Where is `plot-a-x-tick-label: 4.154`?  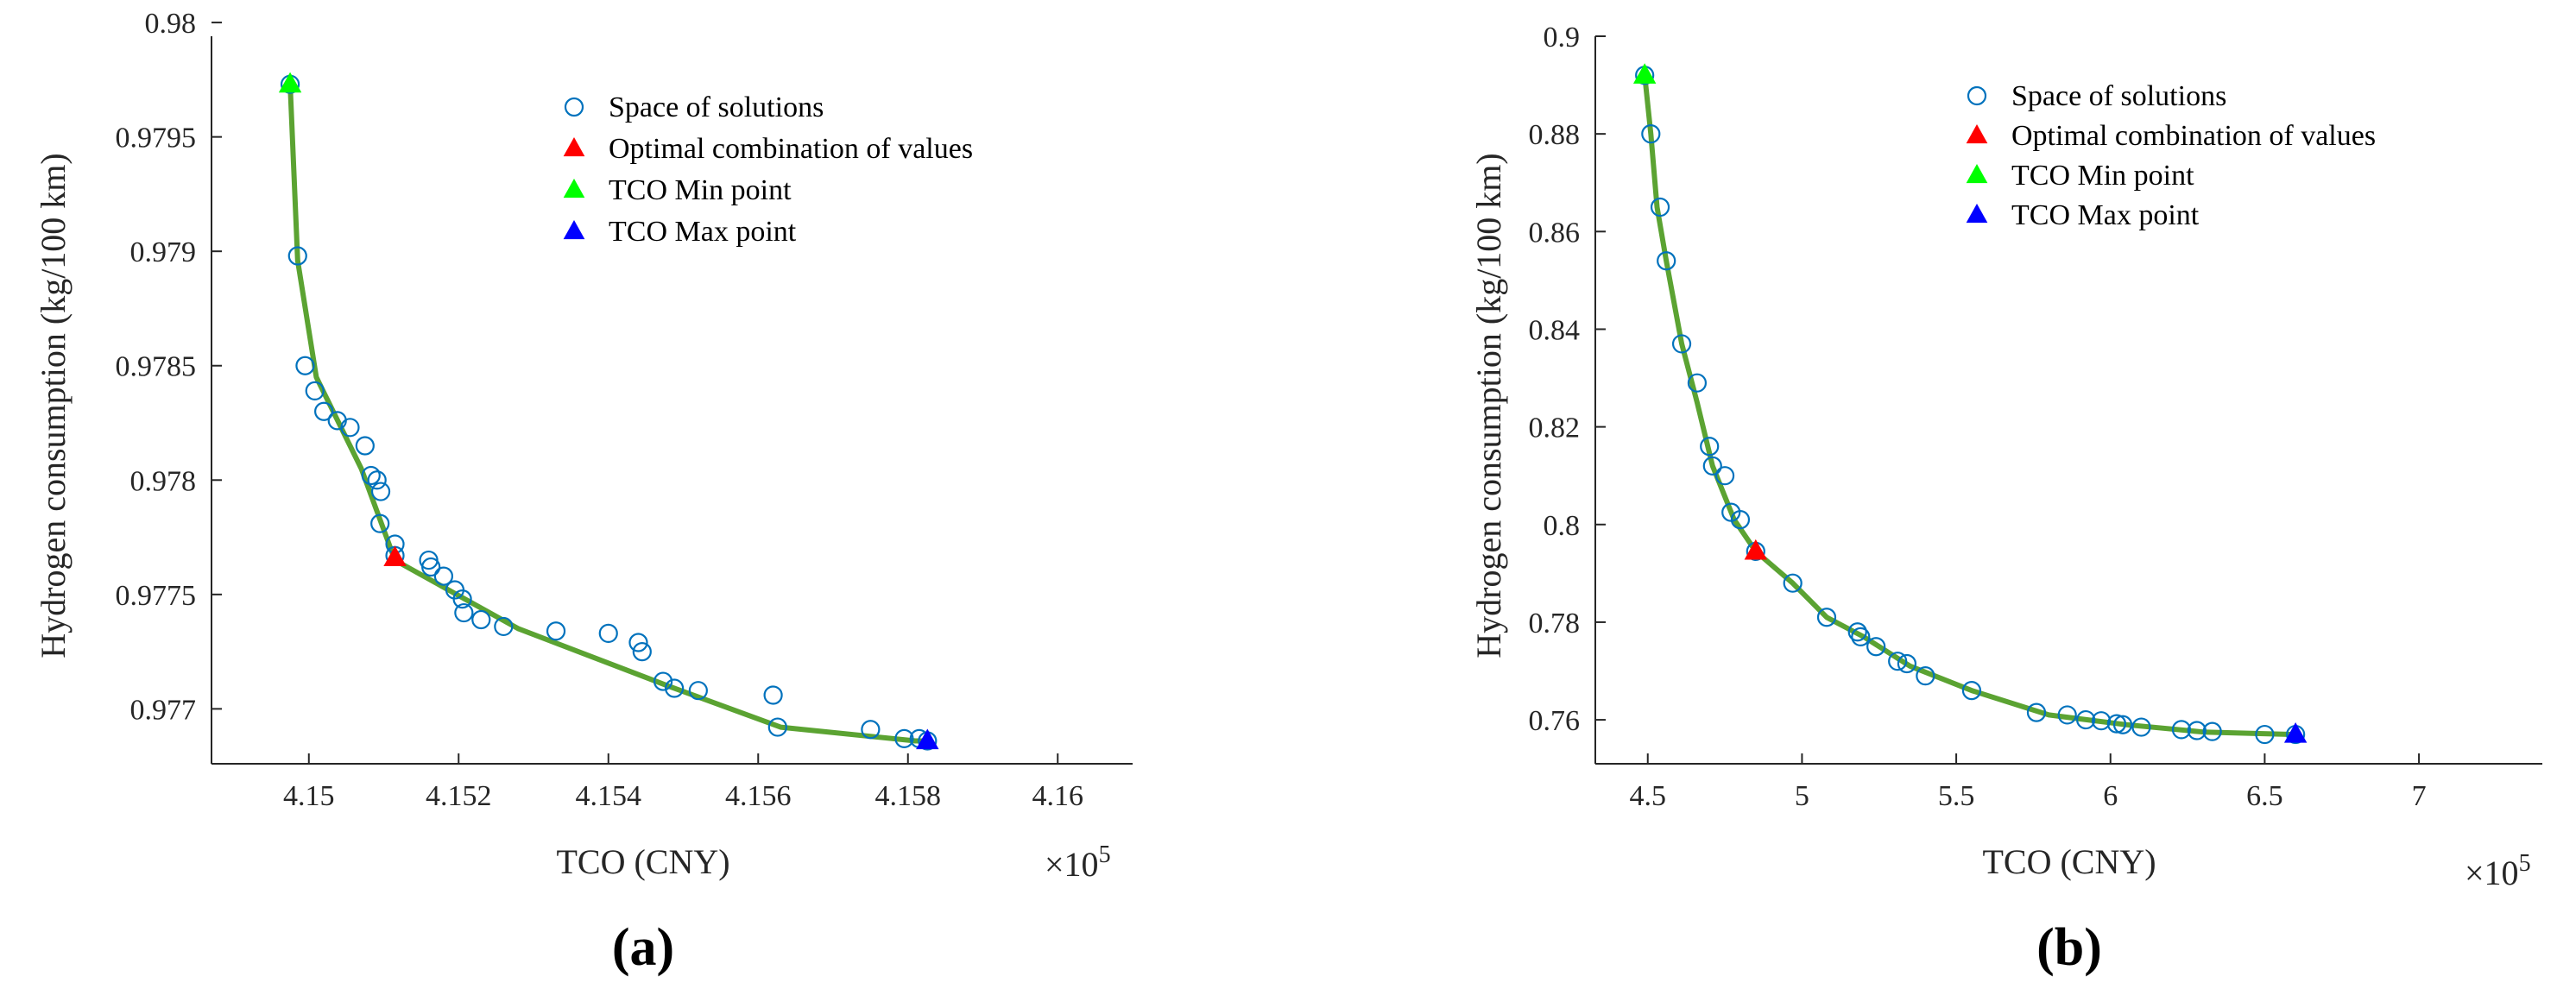 plot-a-x-tick-label: 4.154 is located at coordinates (609, 796).